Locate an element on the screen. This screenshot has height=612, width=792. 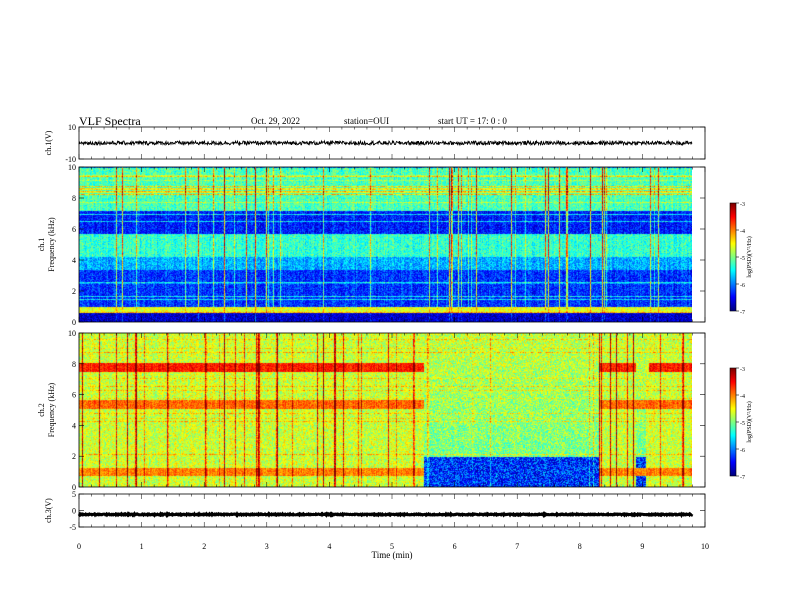
x-tick-label: 6 is located at coordinates (455, 546).